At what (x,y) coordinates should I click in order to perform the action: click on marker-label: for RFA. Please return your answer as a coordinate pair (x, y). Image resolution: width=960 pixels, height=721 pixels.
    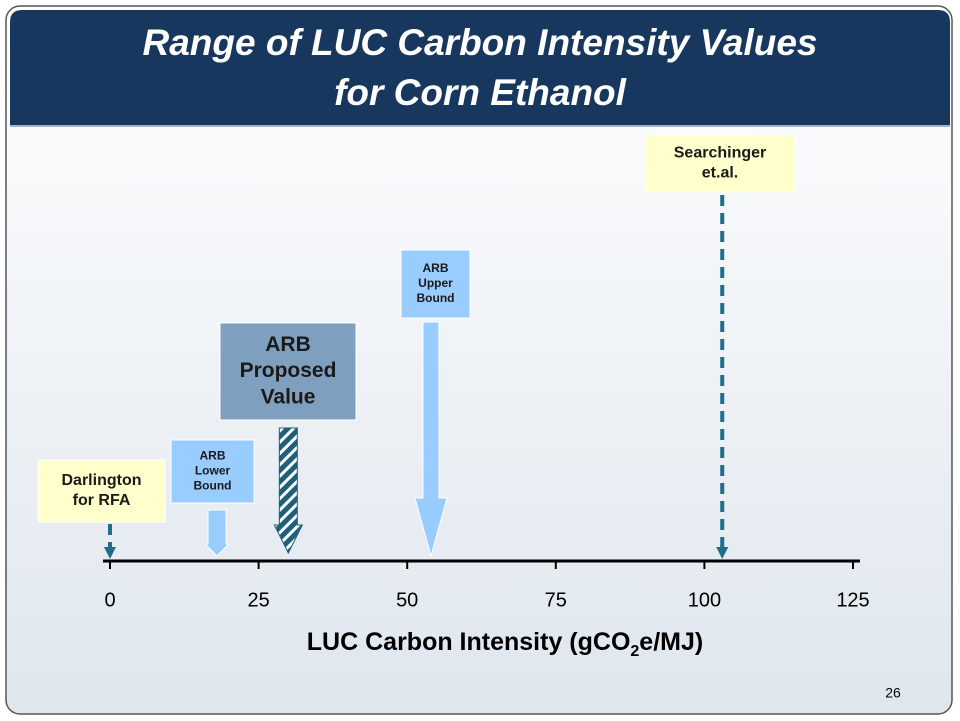
    Looking at the image, I should click on (102, 500).